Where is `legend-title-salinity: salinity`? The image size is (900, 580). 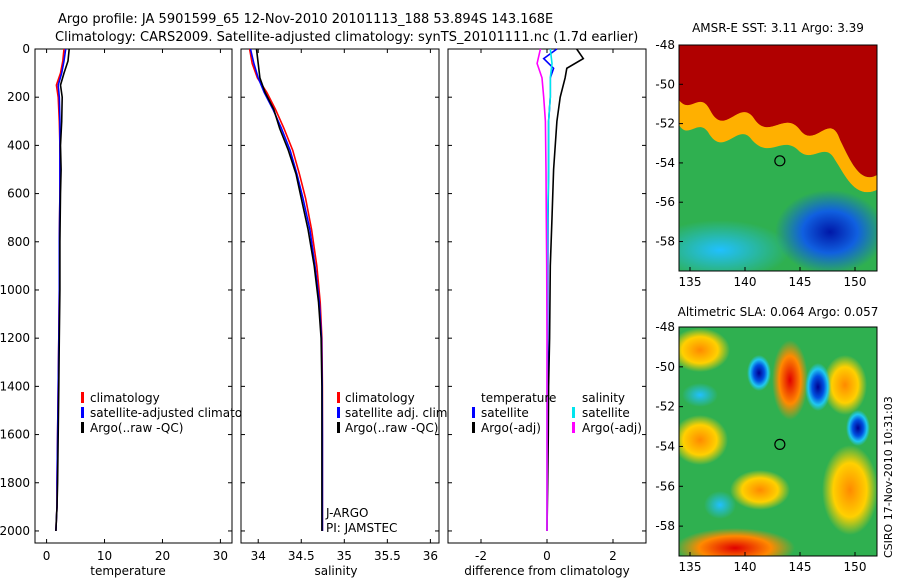
legend-title-salinity: salinity is located at coordinates (603, 398).